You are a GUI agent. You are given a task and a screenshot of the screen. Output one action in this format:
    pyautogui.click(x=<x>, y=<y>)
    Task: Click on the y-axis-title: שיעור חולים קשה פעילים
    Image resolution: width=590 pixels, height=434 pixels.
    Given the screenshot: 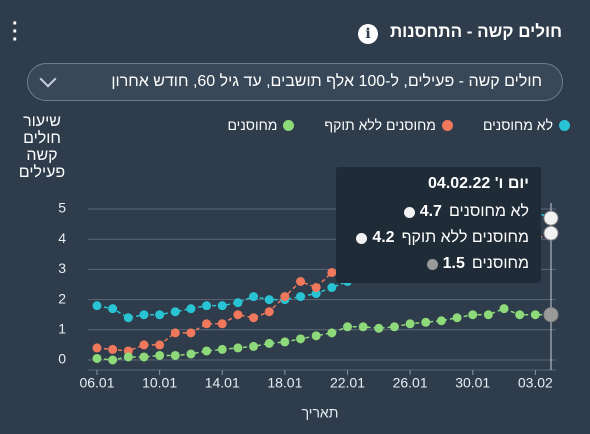 What is the action you would take?
    pyautogui.click(x=42, y=147)
    